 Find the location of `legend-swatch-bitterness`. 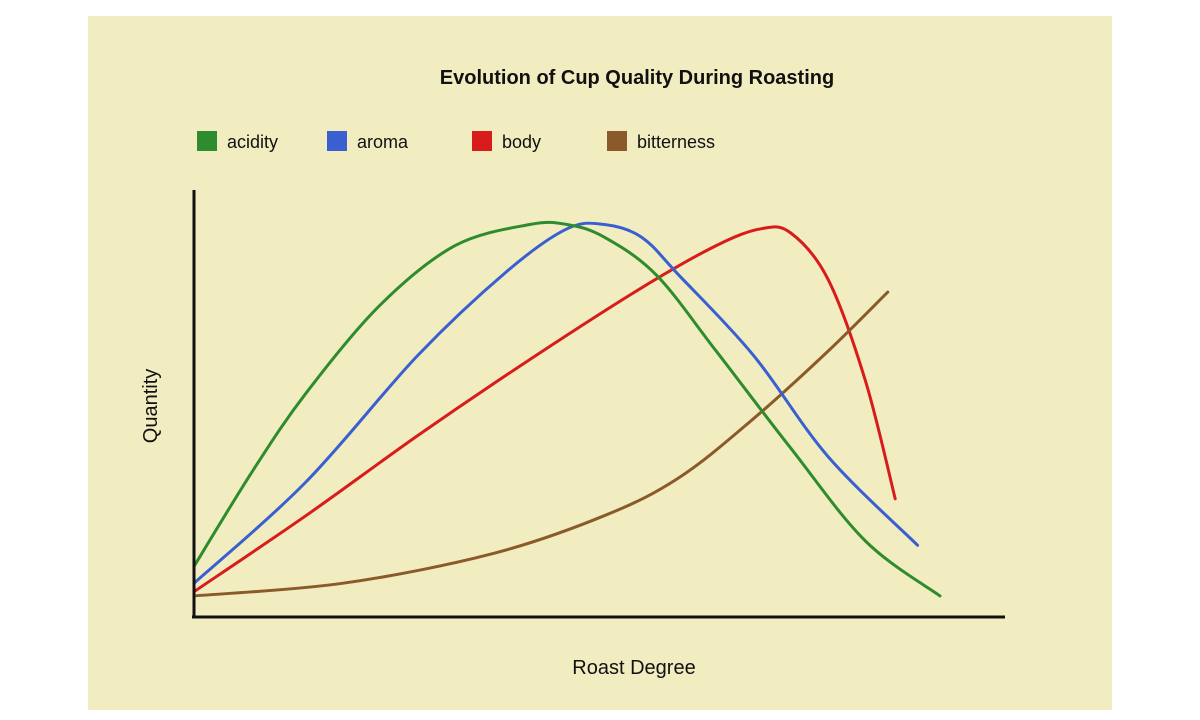

legend-swatch-bitterness is located at coordinates (617, 141).